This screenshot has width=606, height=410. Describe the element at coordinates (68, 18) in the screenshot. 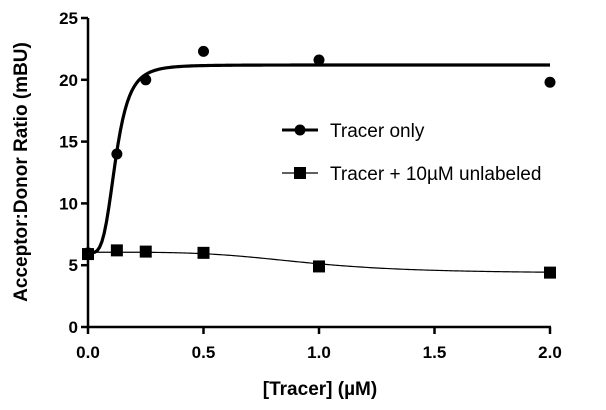

I see `y-tick-label: 25` at that location.